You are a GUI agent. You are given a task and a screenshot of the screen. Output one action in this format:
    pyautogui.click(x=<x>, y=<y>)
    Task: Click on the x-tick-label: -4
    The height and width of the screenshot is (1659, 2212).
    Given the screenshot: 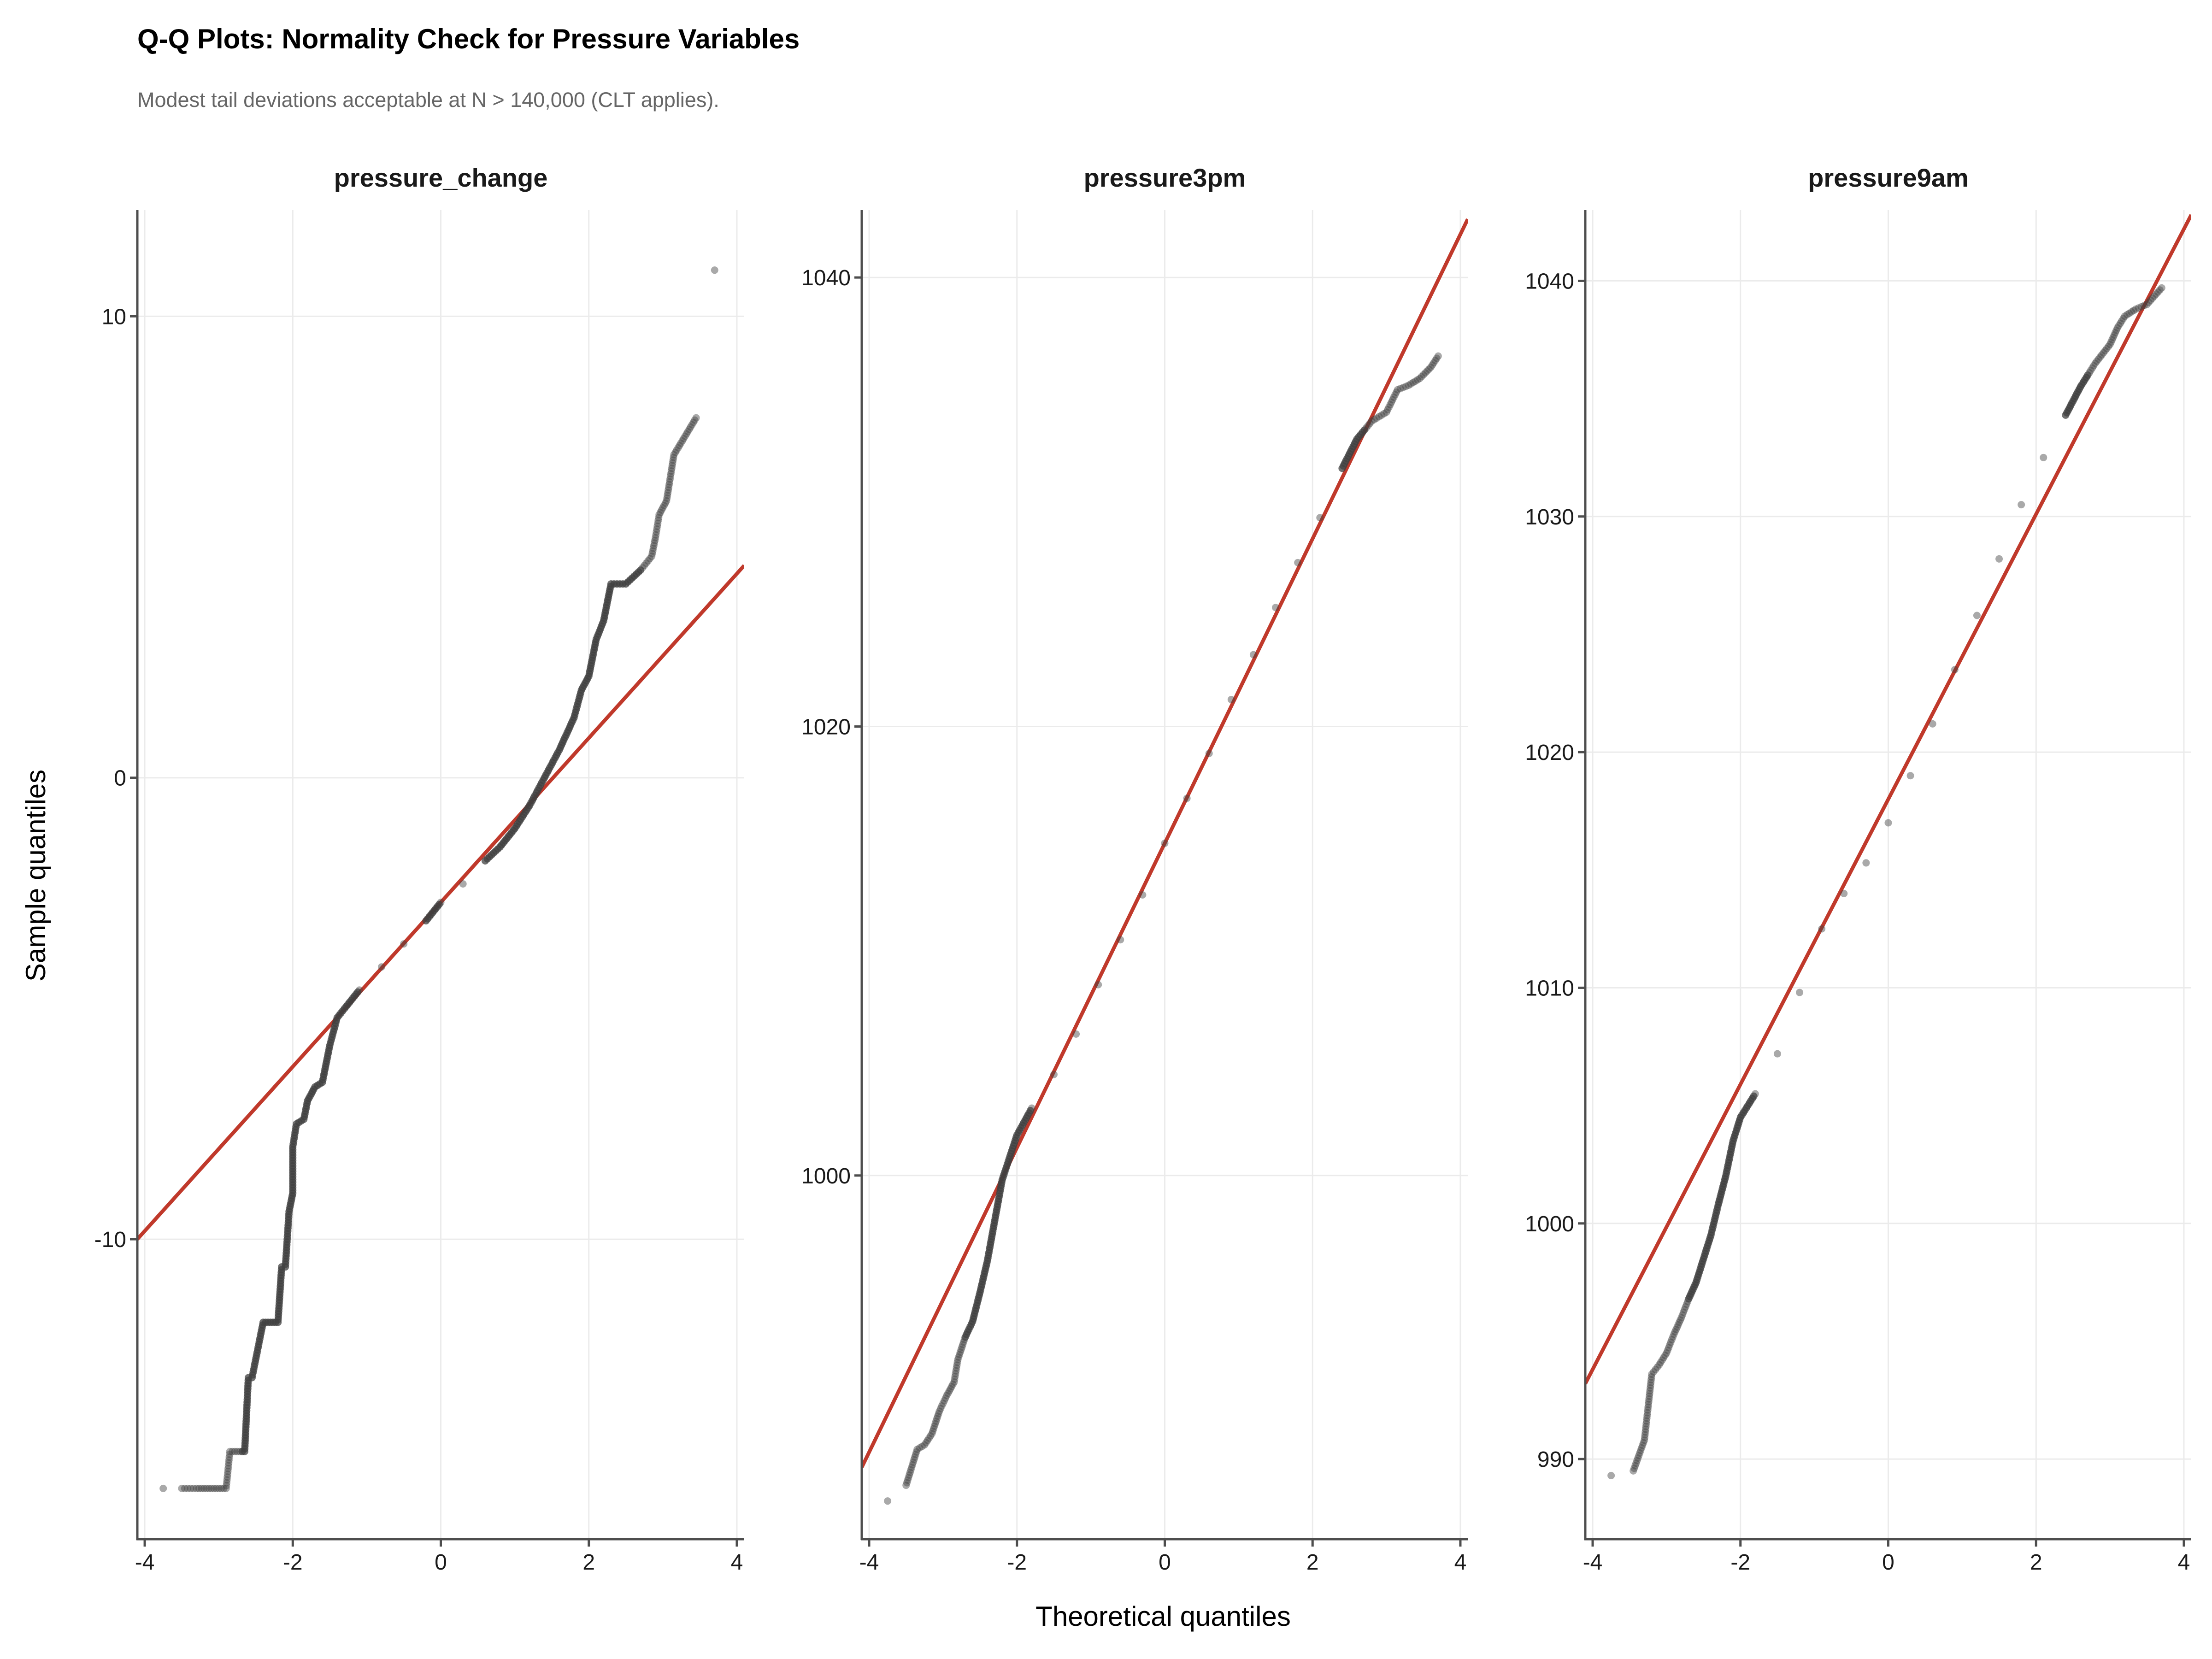 What is the action you would take?
    pyautogui.click(x=869, y=1562)
    